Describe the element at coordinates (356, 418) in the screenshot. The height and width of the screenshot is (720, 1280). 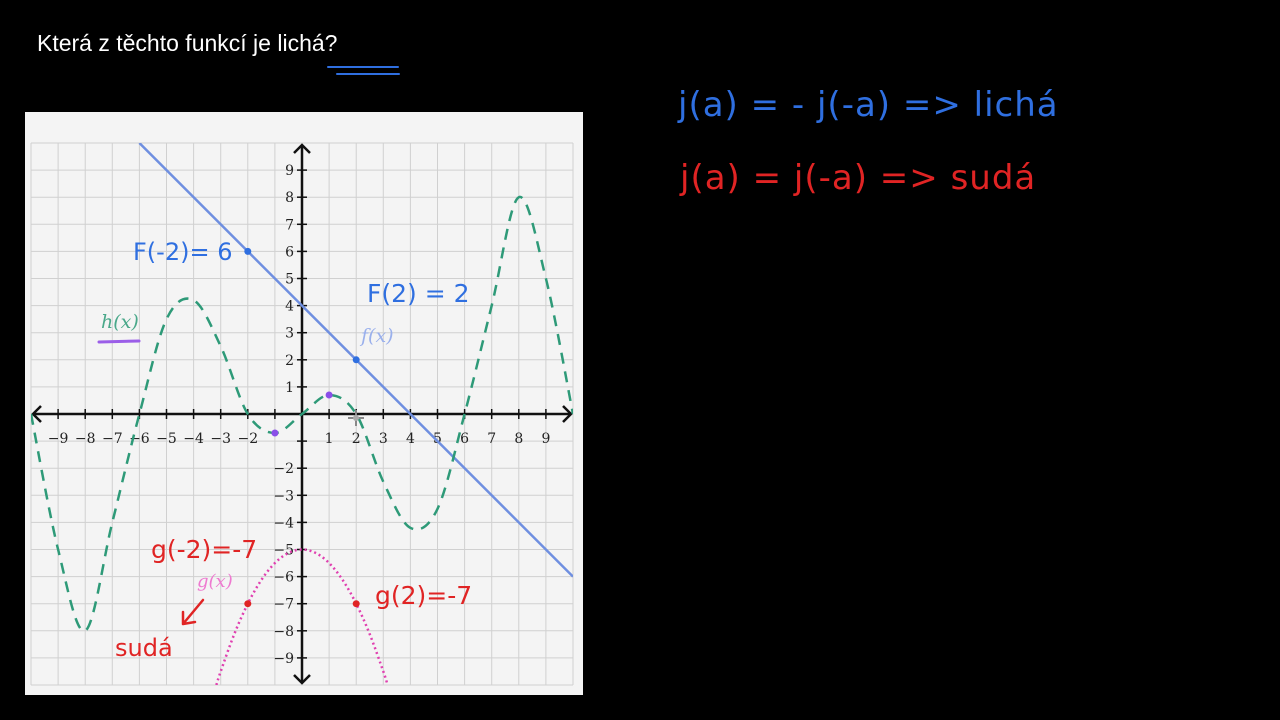
I see `cursor-icon` at that location.